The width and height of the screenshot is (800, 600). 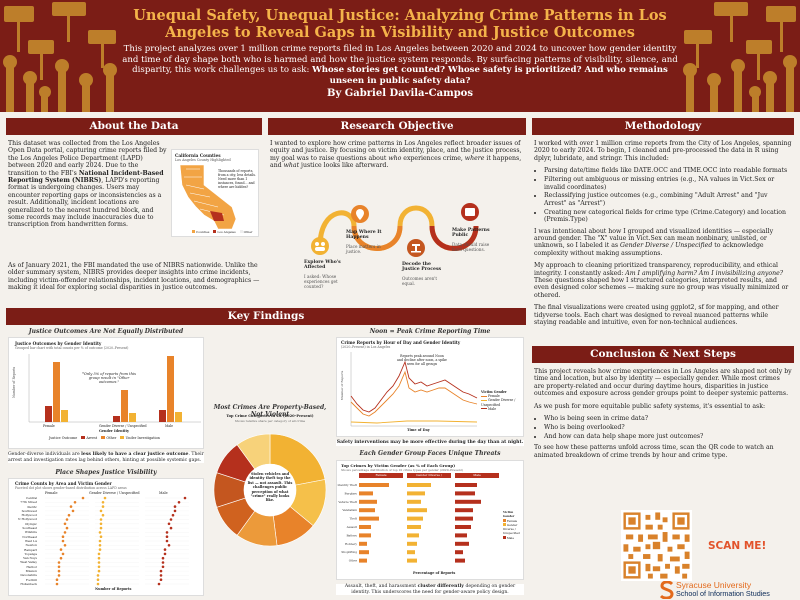 I want to click on threats-facet-diverse: Gender Diverse / Unspecified, so click(x=429, y=477).